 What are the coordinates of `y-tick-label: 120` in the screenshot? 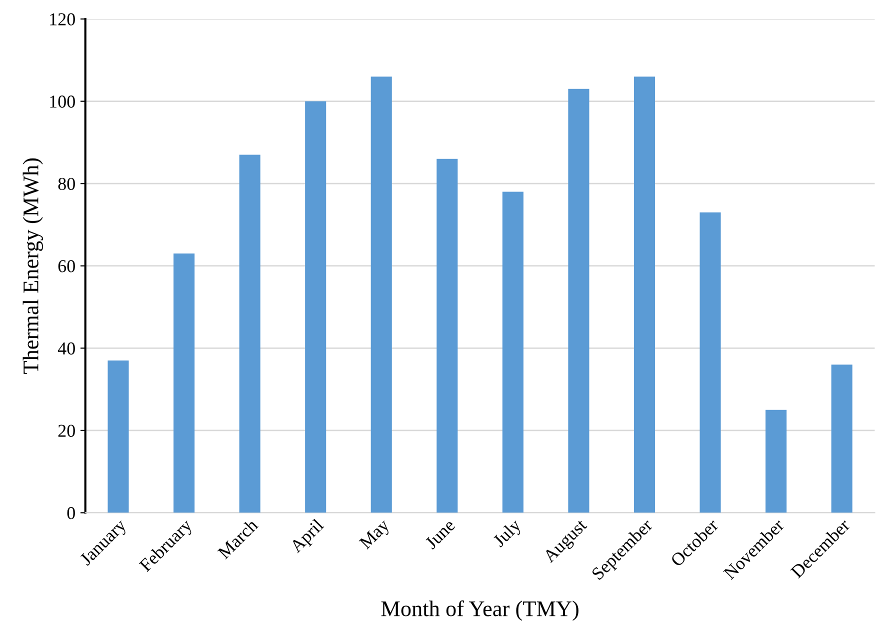 It's located at (62, 19).